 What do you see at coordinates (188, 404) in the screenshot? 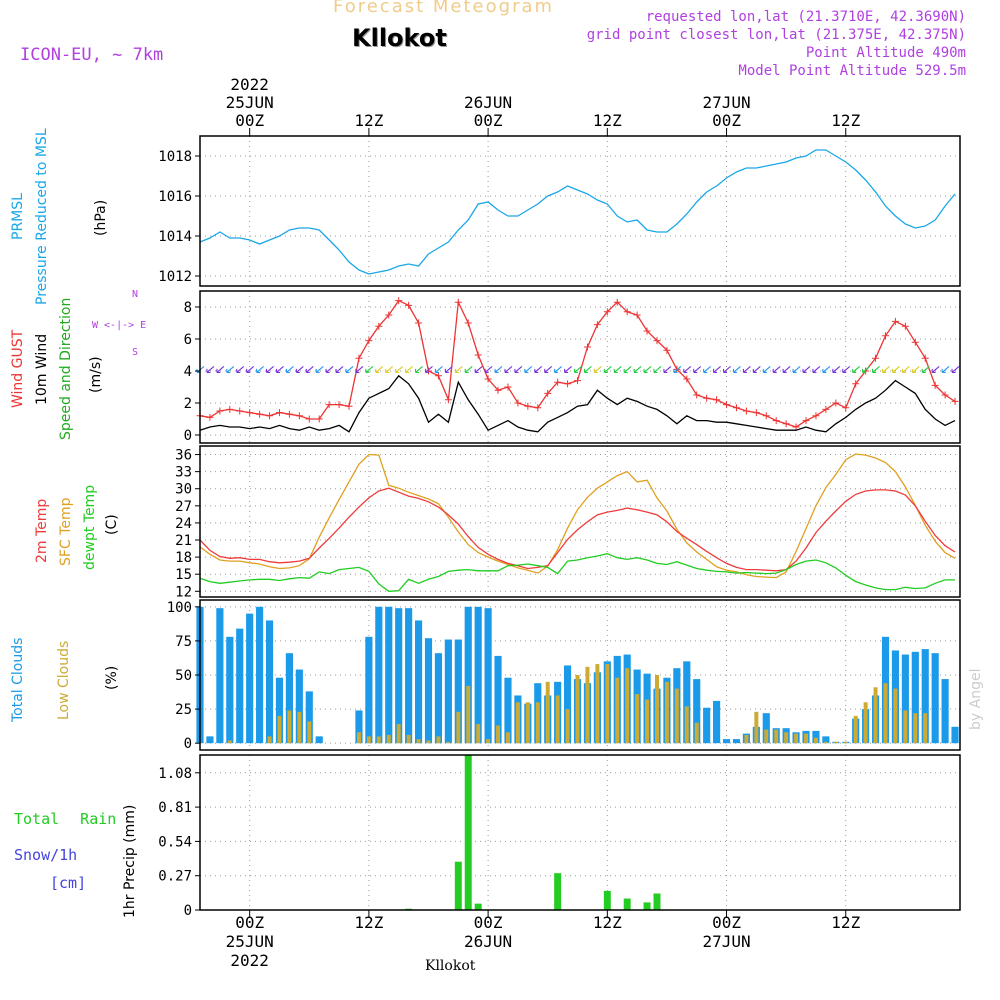
I see `ytick-label-wind: 2` at bounding box center [188, 404].